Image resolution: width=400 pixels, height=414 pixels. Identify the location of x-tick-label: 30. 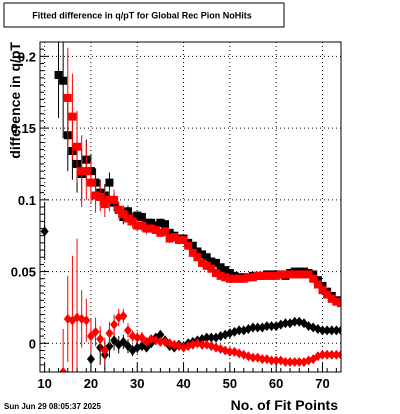
(137, 383).